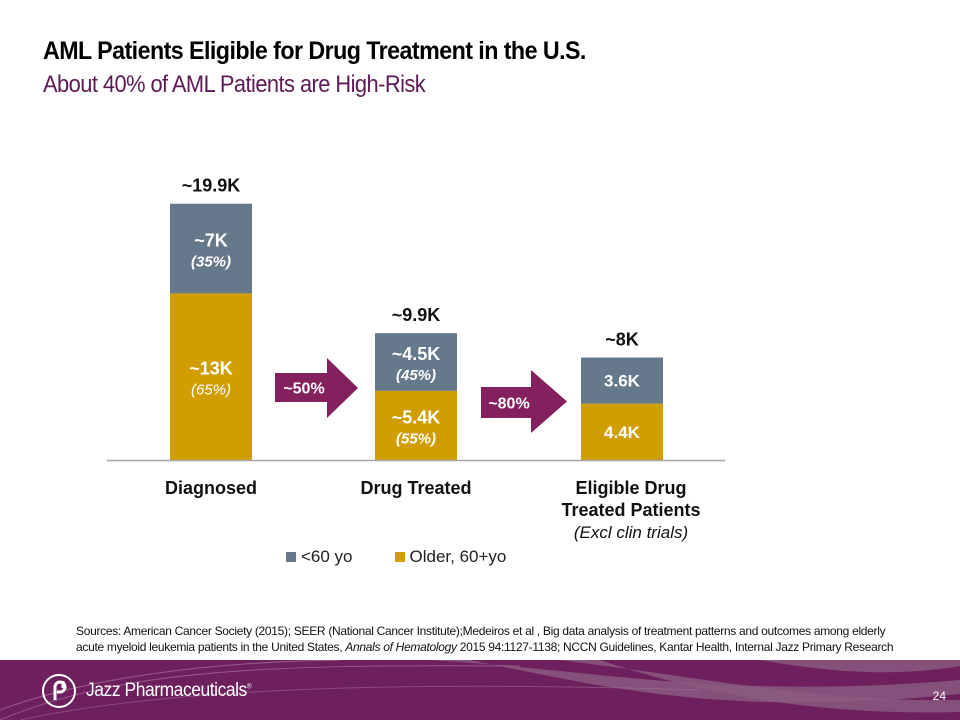 The image size is (960, 720). Describe the element at coordinates (401, 647) in the screenshot. I see `sources-journal: Annals of Hematology` at that location.